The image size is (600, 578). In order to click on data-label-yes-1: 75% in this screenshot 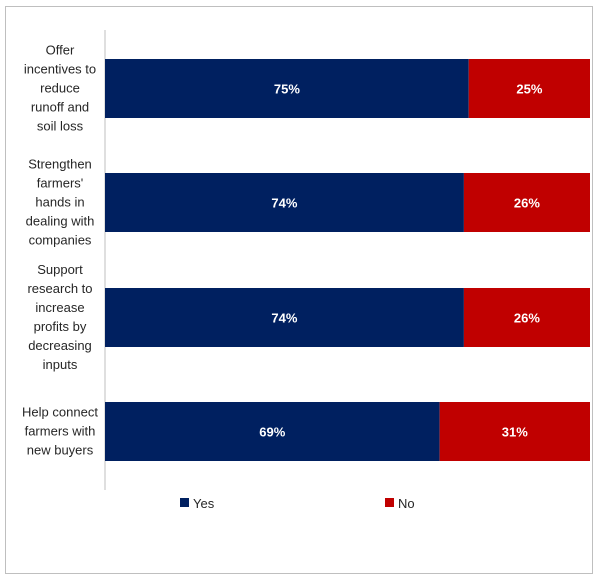, I will do `click(287, 89)`.